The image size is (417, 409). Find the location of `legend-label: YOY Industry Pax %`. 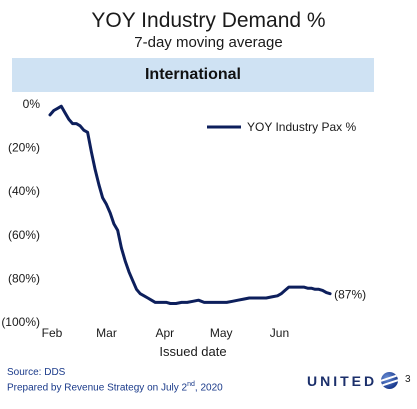

legend-label: YOY Industry Pax % is located at coordinates (301, 127).